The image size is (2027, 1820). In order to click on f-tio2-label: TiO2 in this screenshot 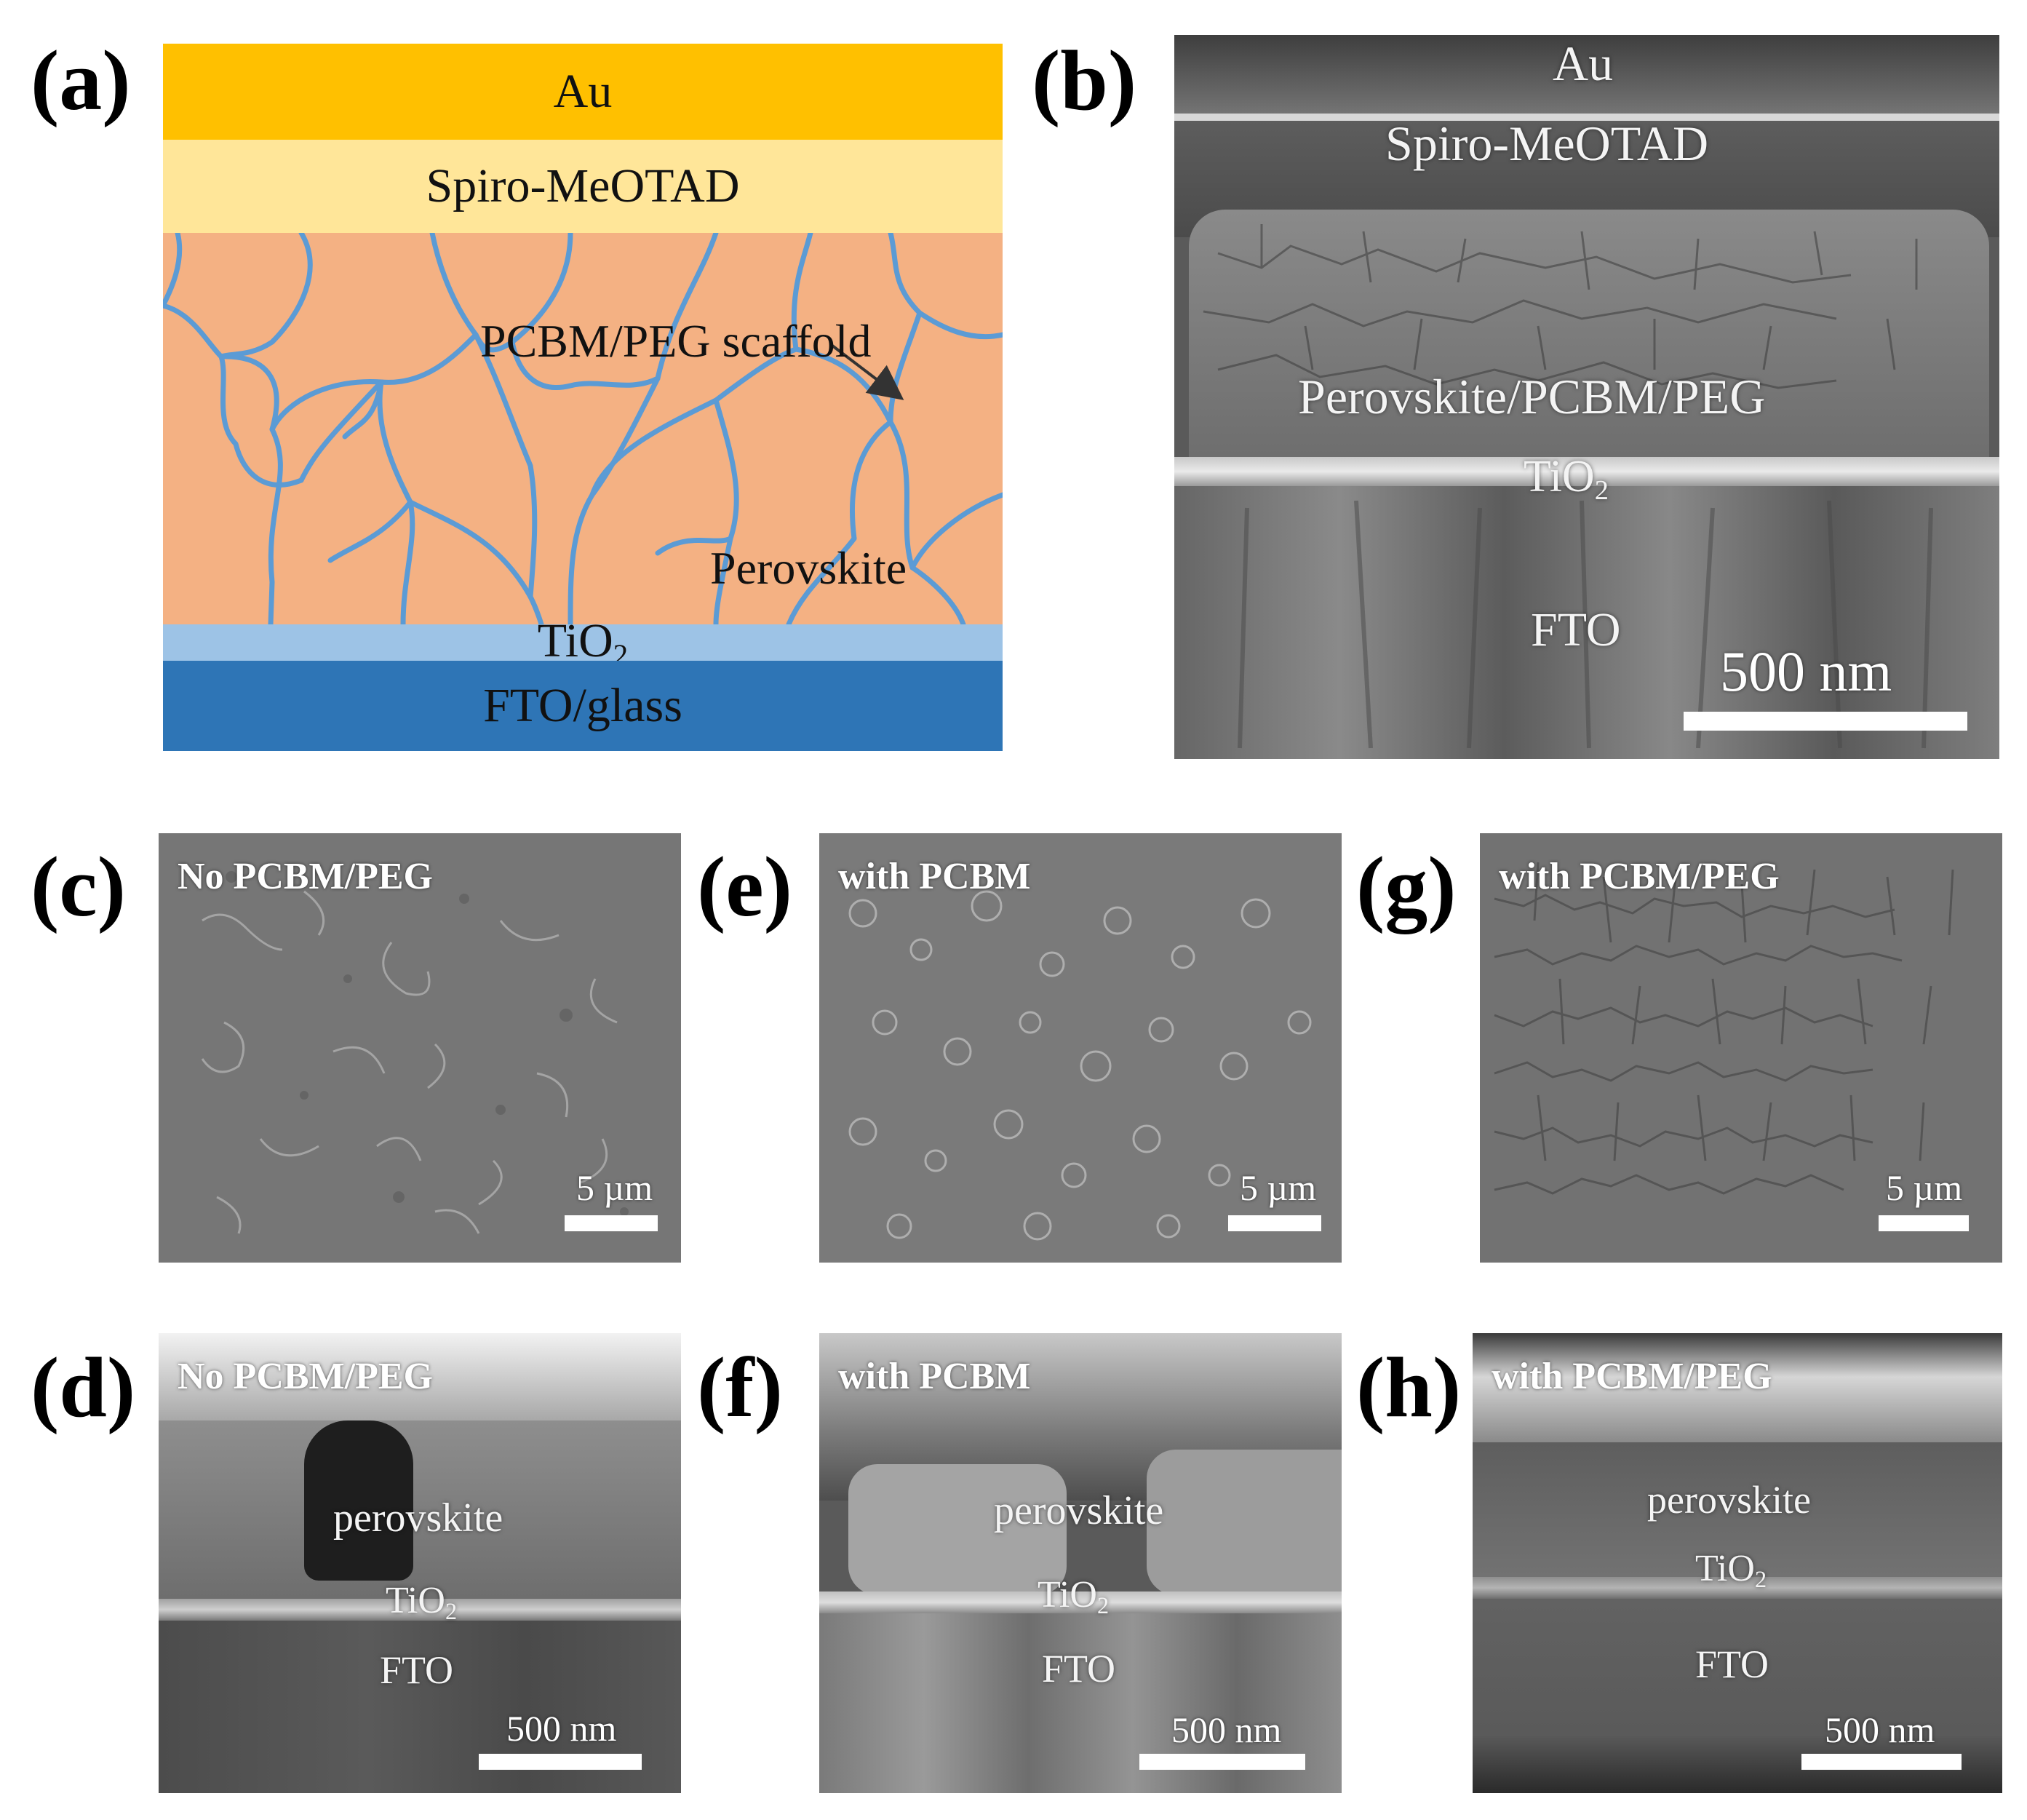, I will do `click(1074, 1596)`.